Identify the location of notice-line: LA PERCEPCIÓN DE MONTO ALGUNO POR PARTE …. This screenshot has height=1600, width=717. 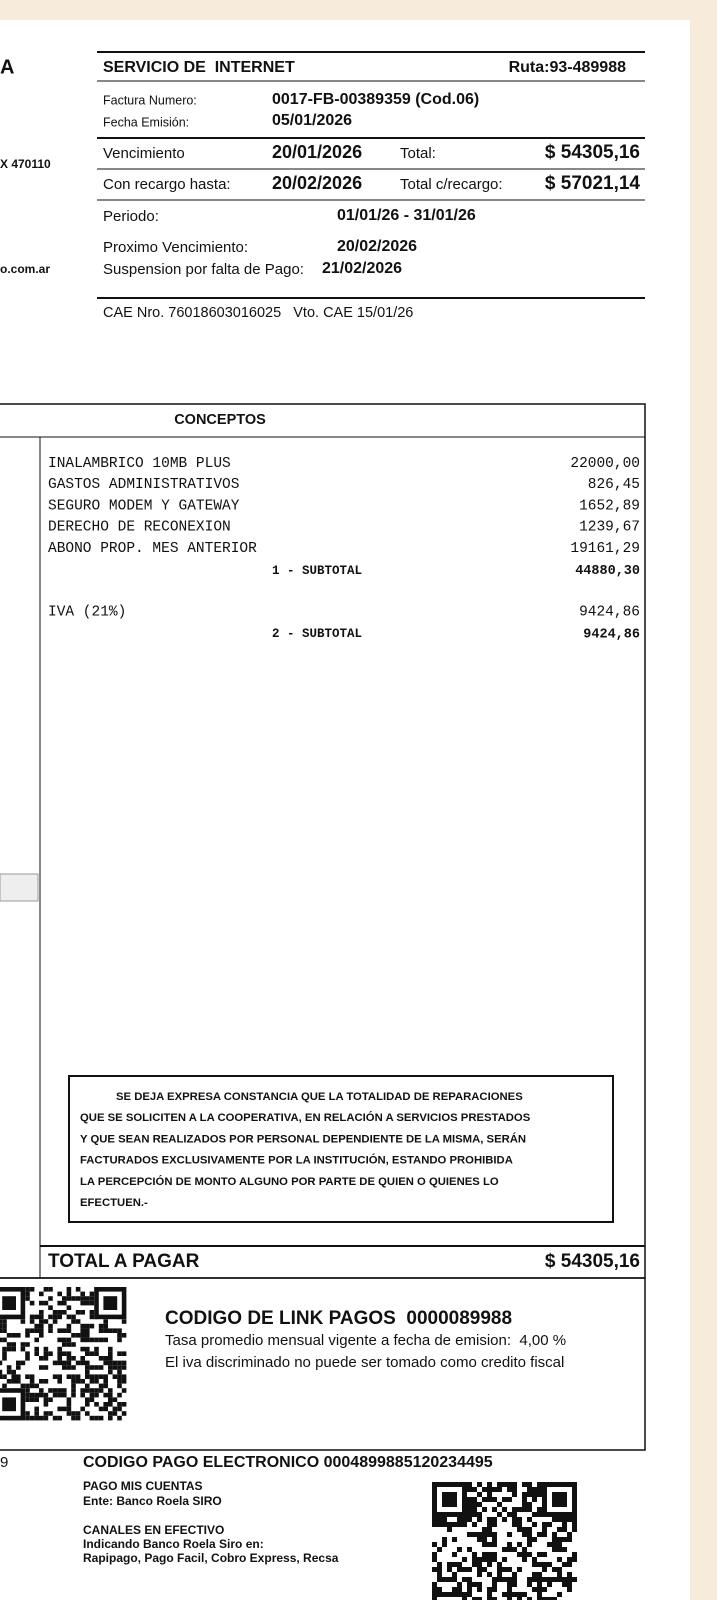
(289, 1181).